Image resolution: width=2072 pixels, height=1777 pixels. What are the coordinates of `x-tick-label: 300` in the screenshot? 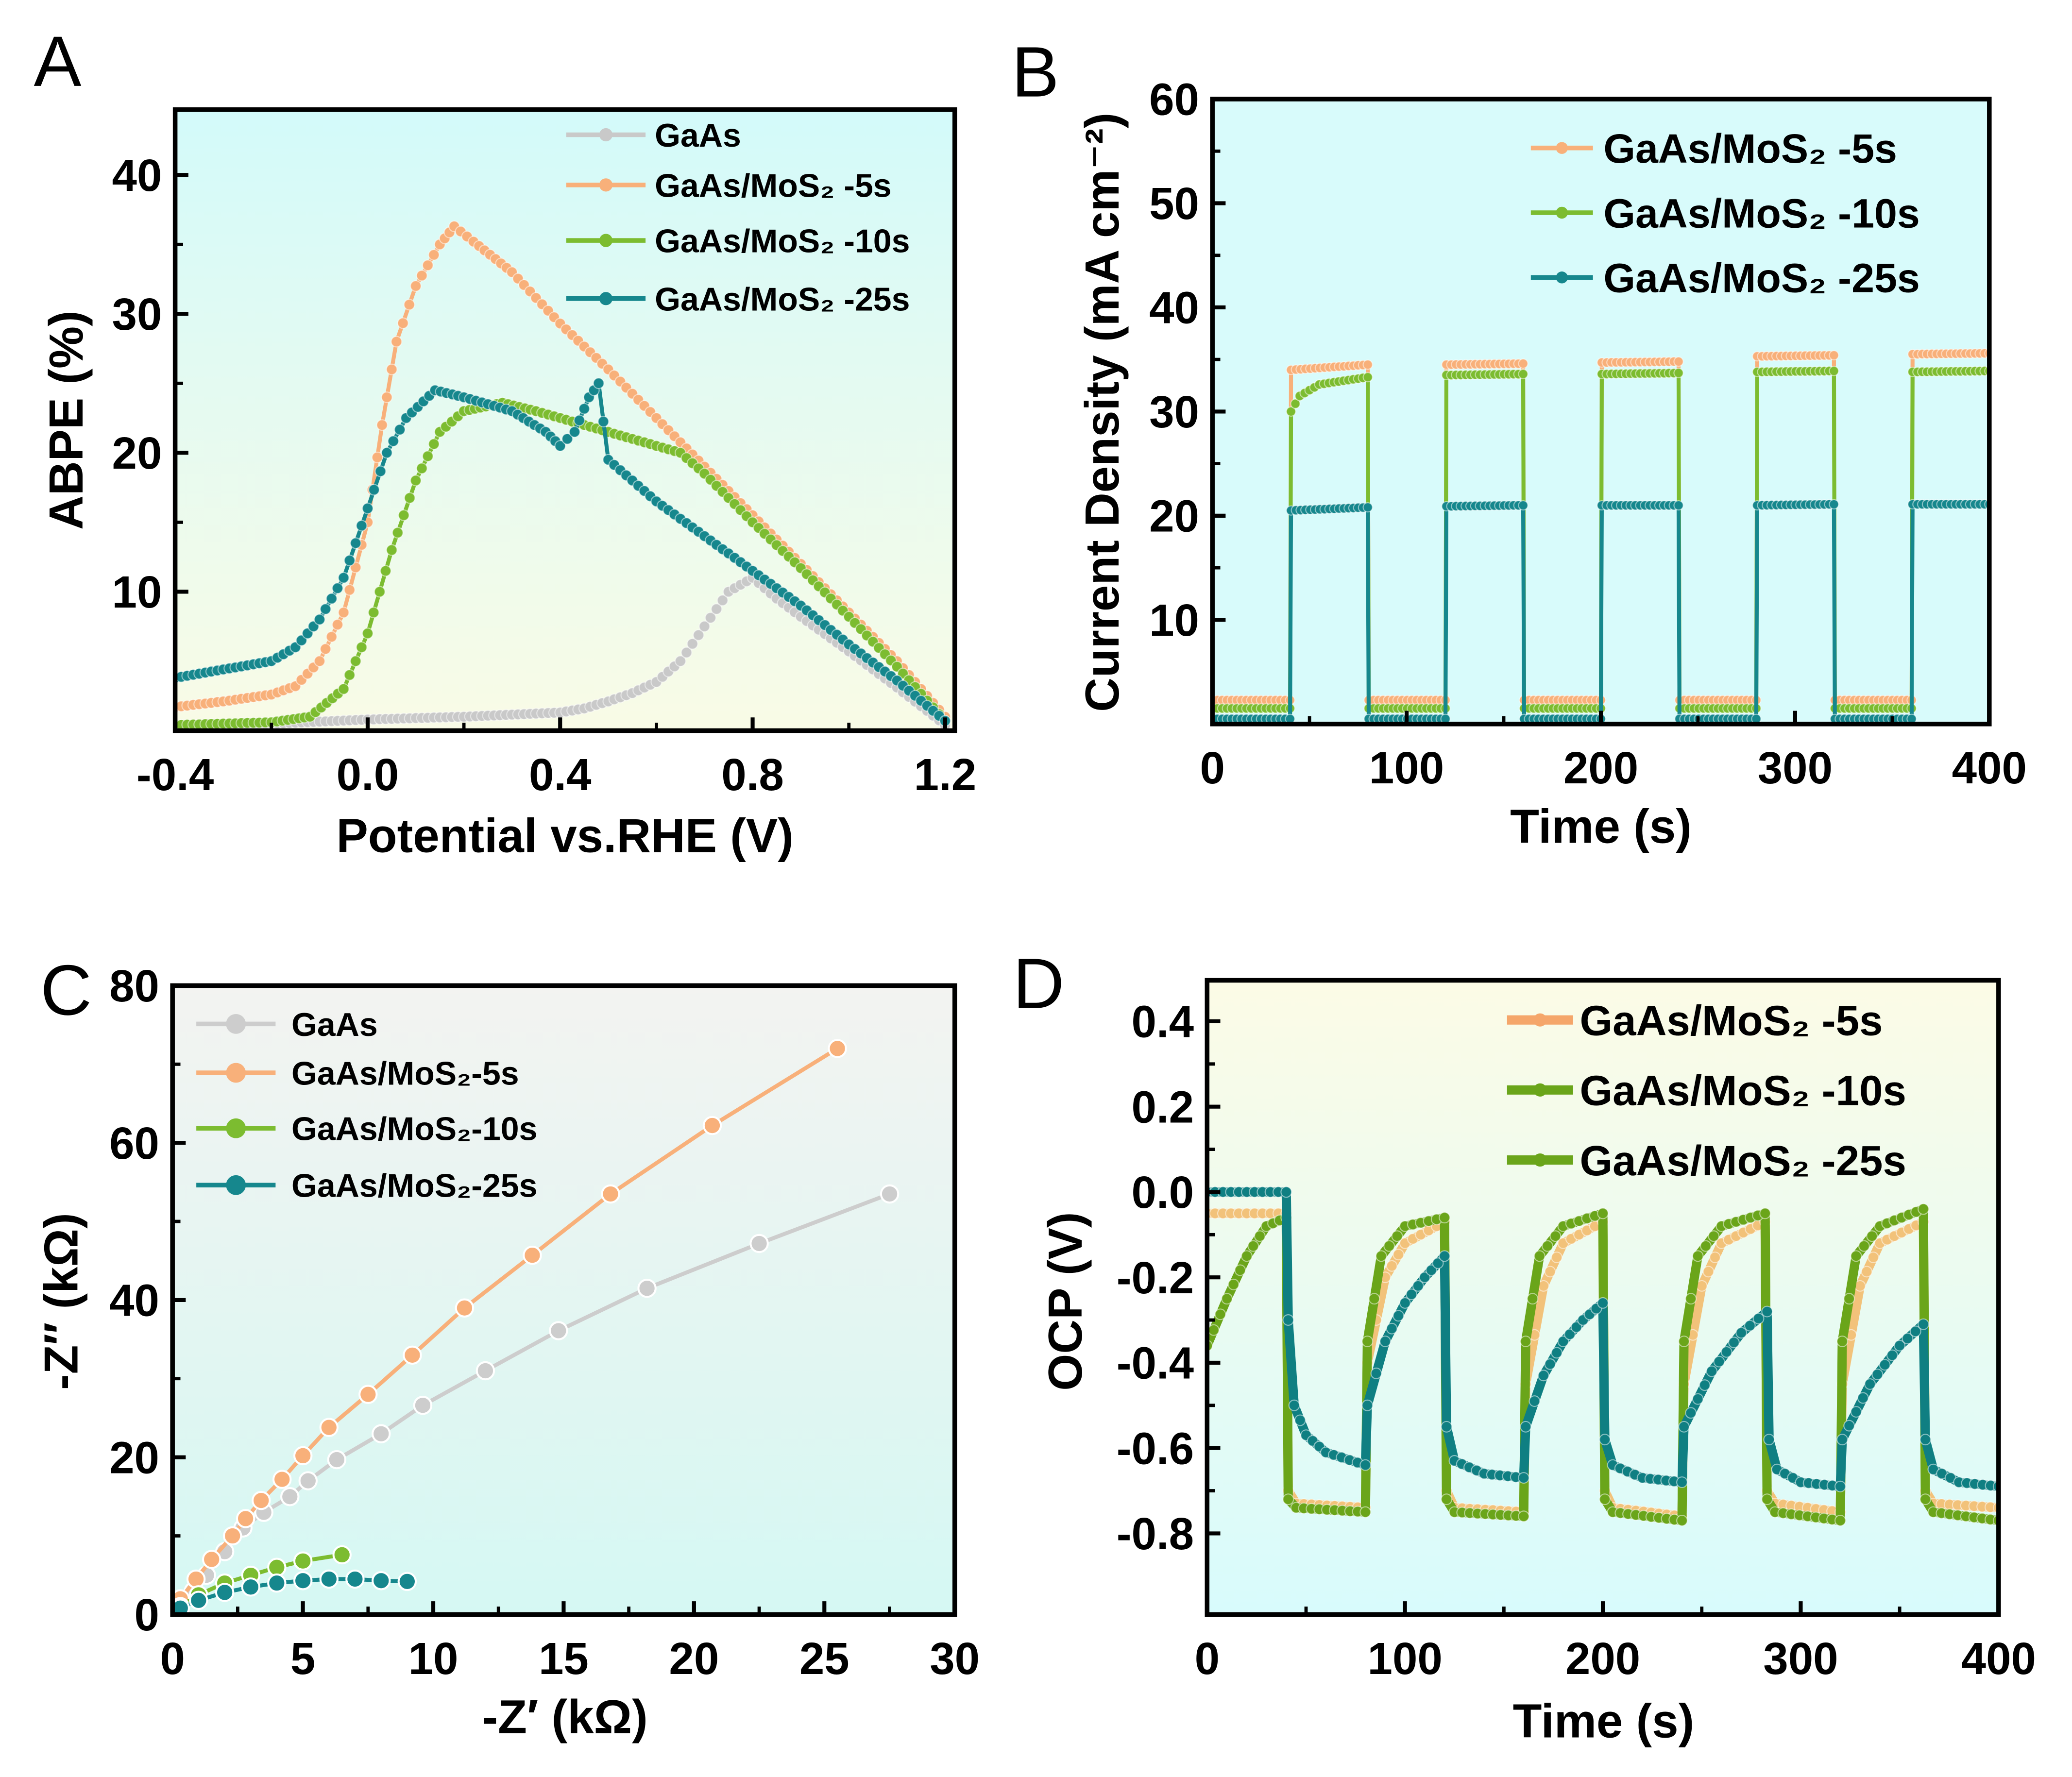 It's located at (1795, 768).